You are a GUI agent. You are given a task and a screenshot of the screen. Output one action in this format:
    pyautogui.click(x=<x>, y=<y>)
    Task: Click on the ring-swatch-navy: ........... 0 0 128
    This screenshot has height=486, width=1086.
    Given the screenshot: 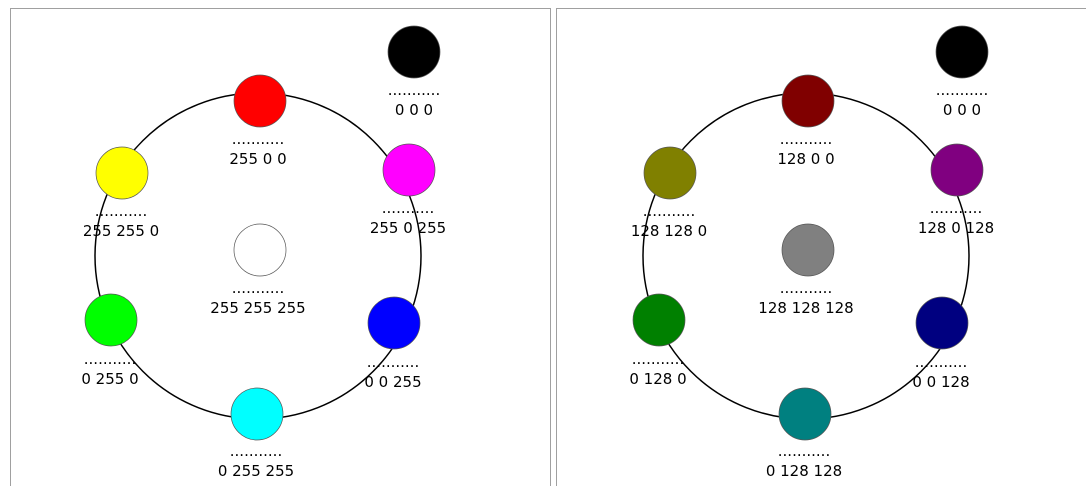 What is the action you would take?
    pyautogui.click(x=941, y=343)
    